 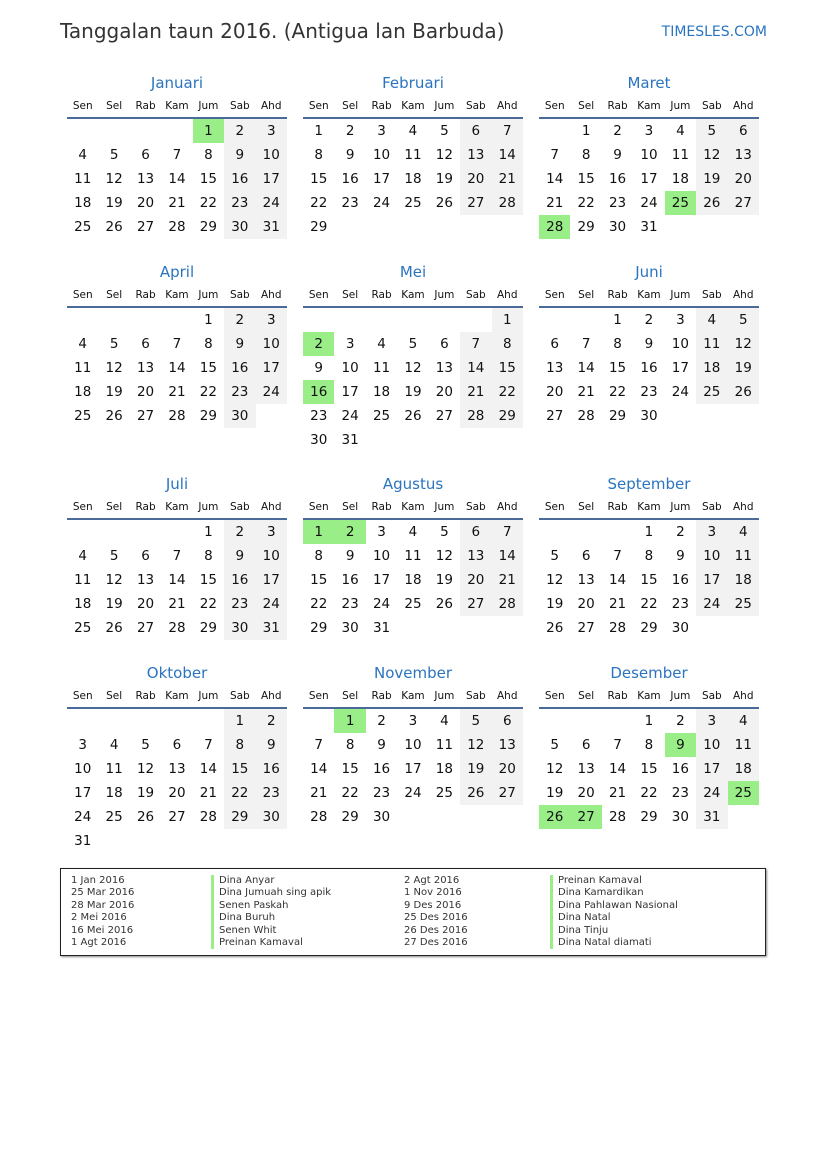 What do you see at coordinates (614, 918) in the screenshot?
I see `legend-holiday-name: Dina Natal` at bounding box center [614, 918].